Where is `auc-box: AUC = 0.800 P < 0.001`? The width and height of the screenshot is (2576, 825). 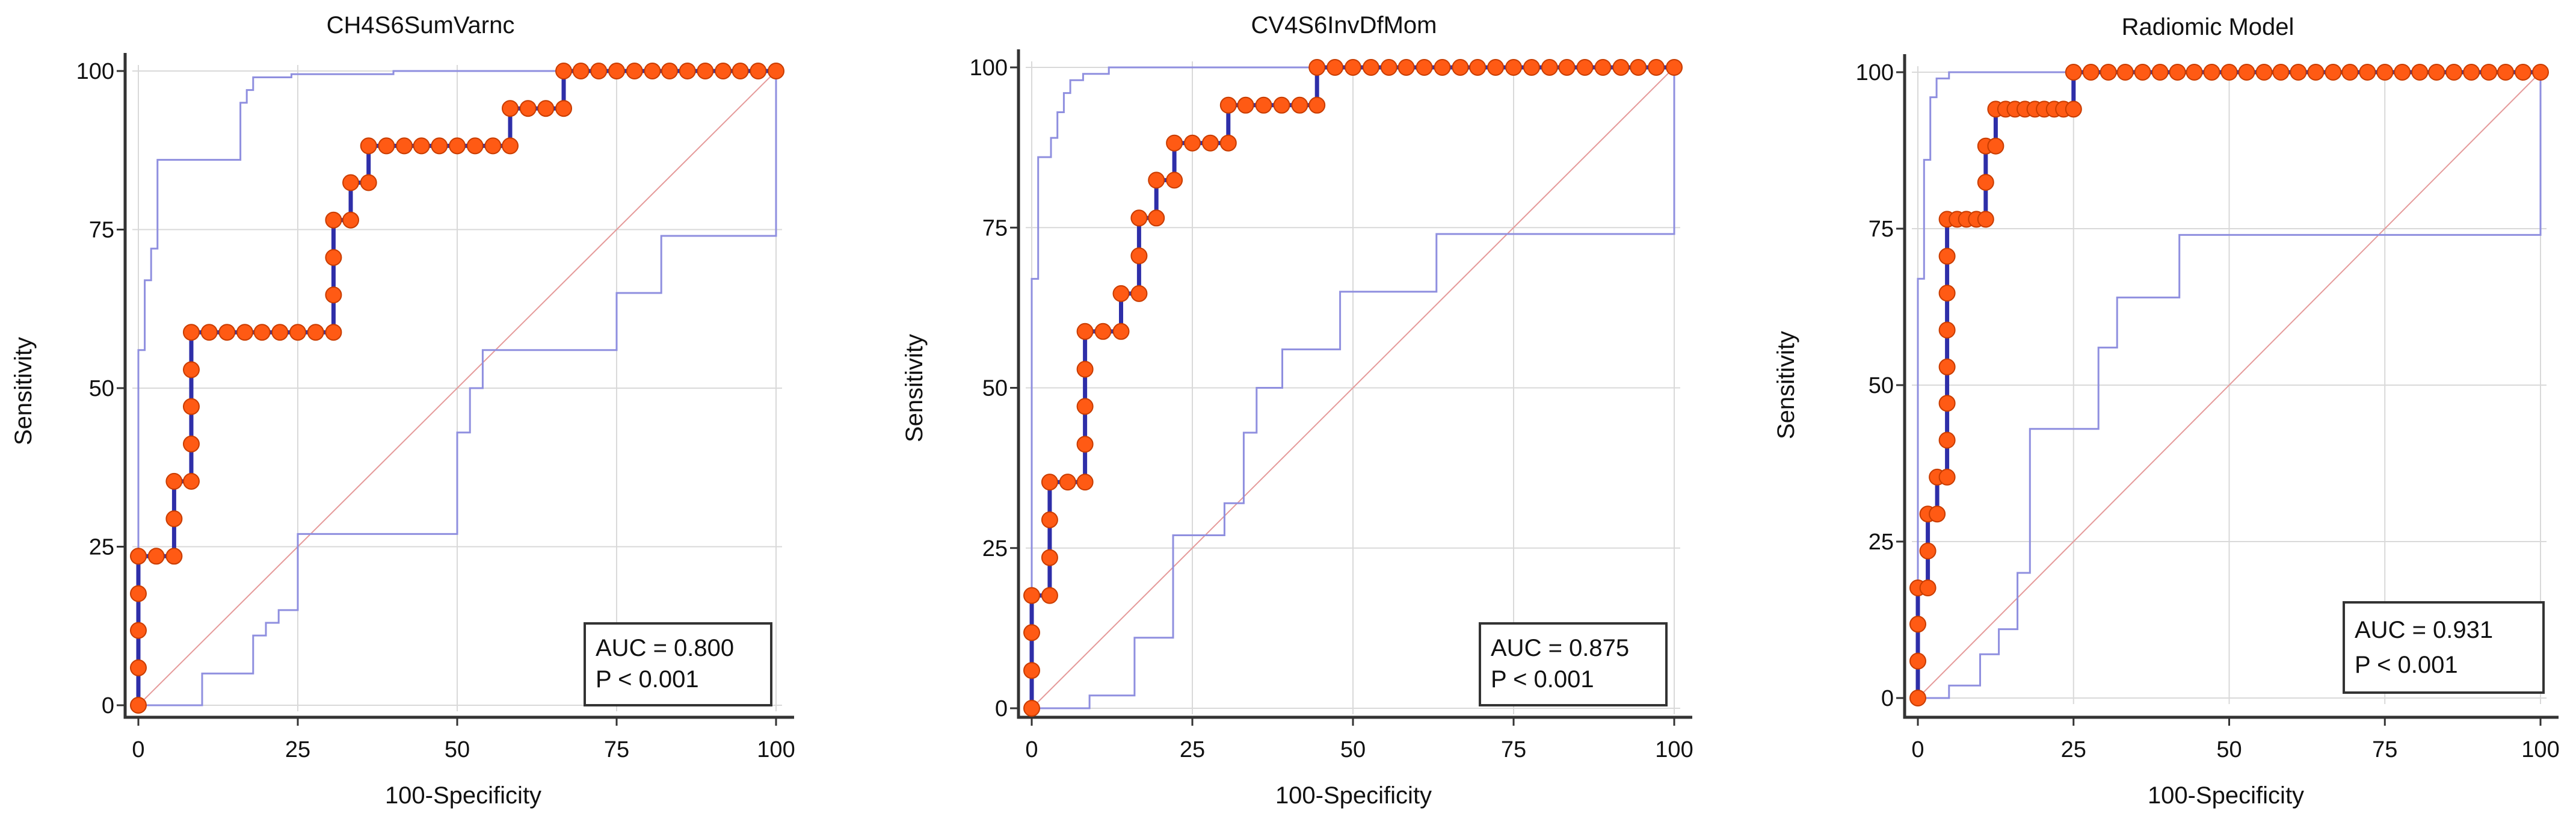 auc-box: AUC = 0.800 P < 0.001 is located at coordinates (678, 664).